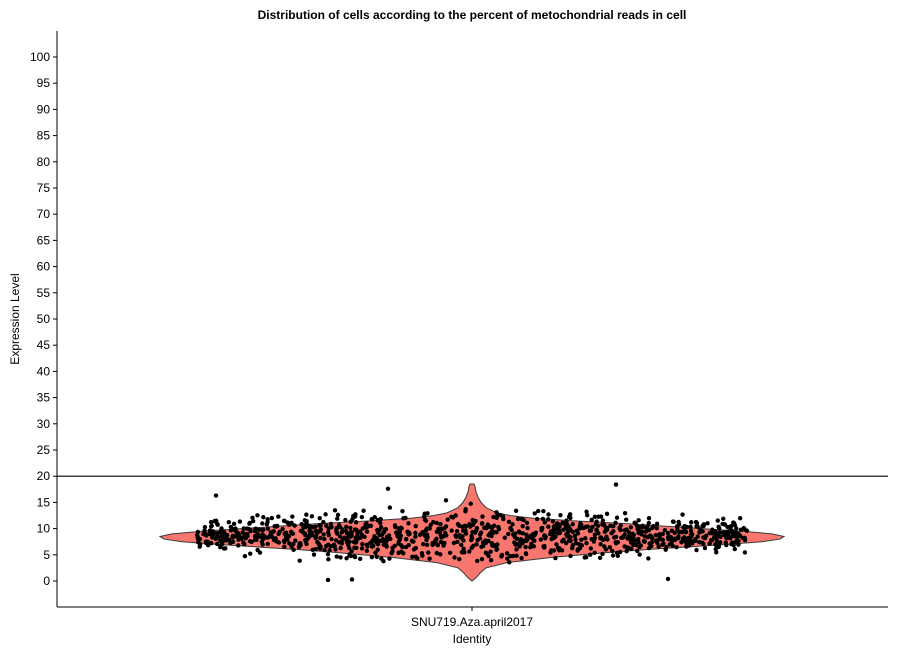 The height and width of the screenshot is (655, 898). I want to click on y-tick-label: 20, so click(44, 476).